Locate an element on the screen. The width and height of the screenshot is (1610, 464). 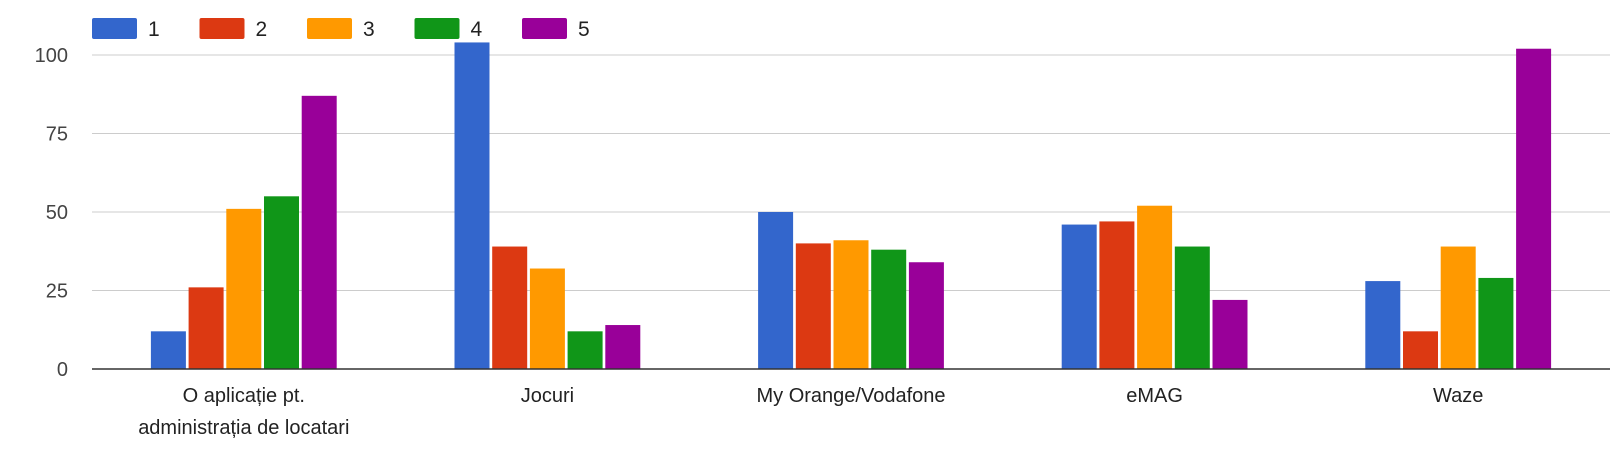
y-tick-label: 25 is located at coordinates (57, 292).